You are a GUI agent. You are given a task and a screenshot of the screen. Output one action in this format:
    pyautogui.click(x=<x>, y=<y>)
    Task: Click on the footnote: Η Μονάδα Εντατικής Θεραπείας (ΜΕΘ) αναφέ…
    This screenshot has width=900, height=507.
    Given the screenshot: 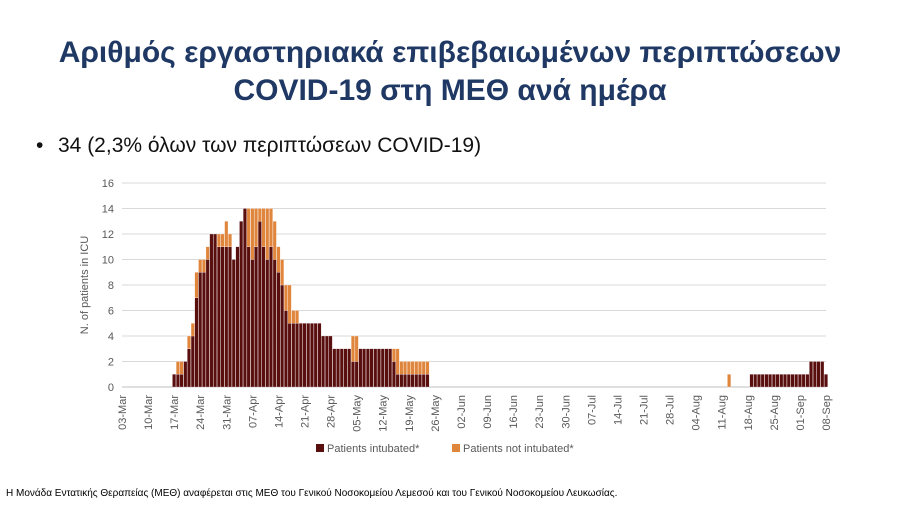 What is the action you would take?
    pyautogui.click(x=312, y=493)
    